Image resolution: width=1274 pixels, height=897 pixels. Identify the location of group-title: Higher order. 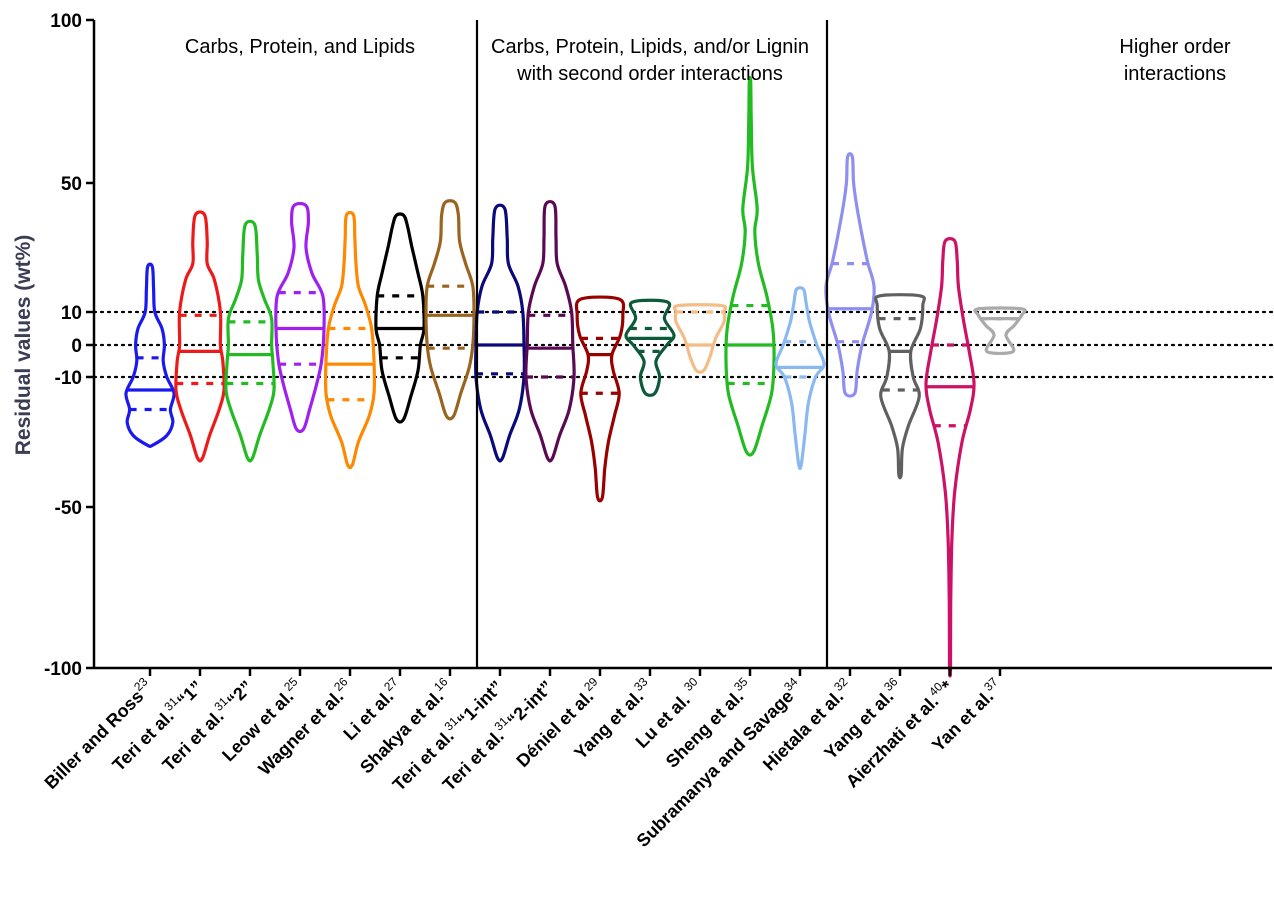
(1175, 47).